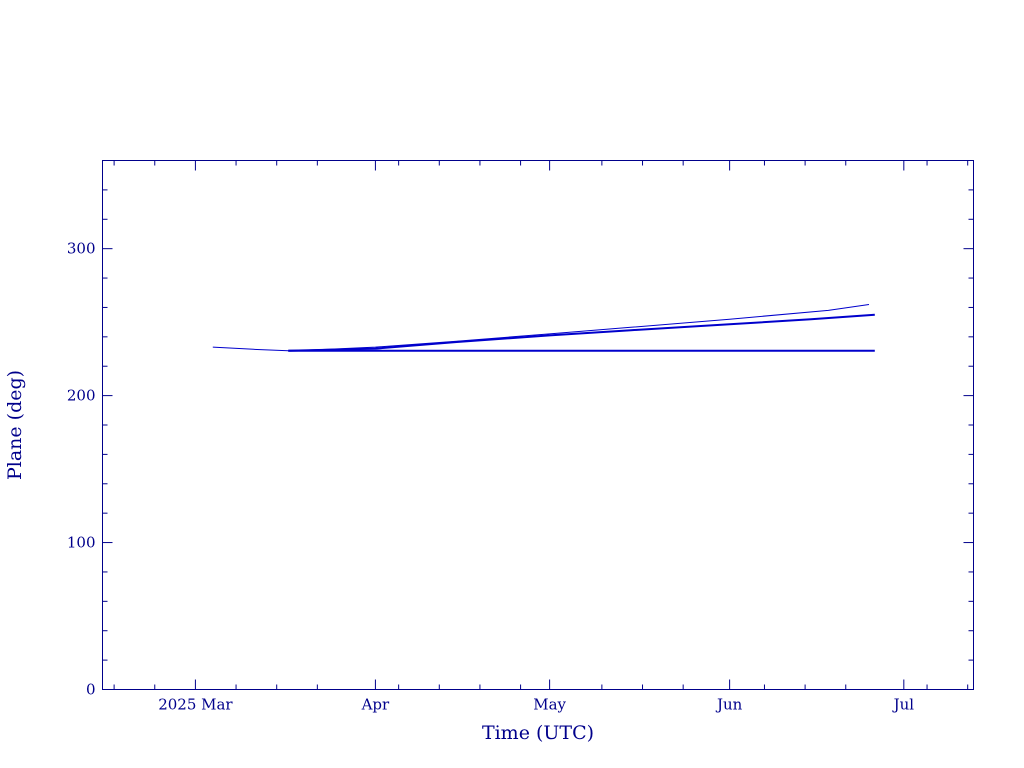 This screenshot has width=1024, height=768. What do you see at coordinates (549, 705) in the screenshot?
I see `x-tick-label: May` at bounding box center [549, 705].